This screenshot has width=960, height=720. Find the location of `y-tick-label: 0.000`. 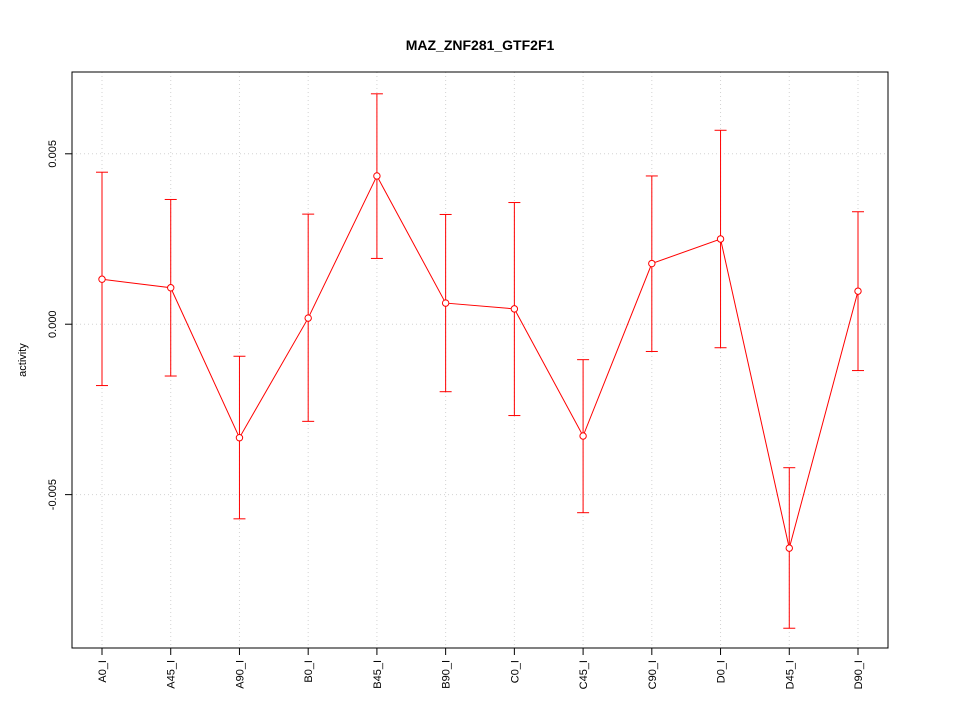

y-tick-label: 0.000 is located at coordinates (53, 324).